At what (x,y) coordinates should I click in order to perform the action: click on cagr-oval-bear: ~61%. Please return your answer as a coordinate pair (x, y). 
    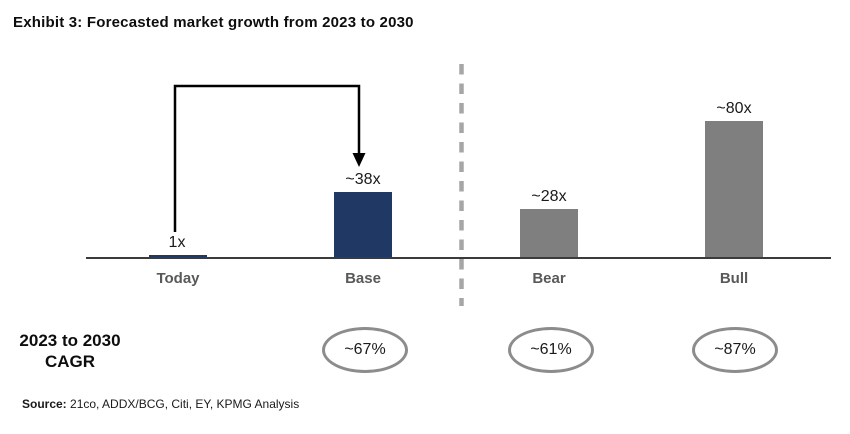
    Looking at the image, I should click on (551, 350).